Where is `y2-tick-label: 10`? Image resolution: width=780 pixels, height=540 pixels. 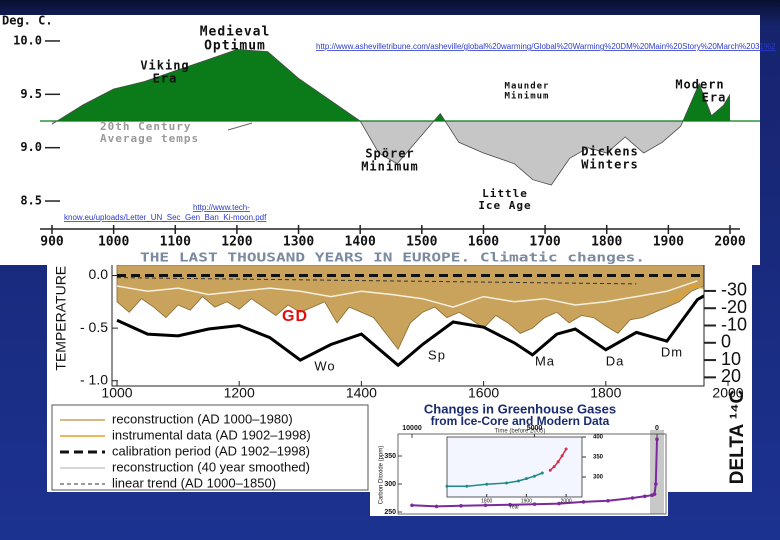
y2-tick-label: 10 is located at coordinates (731, 359).